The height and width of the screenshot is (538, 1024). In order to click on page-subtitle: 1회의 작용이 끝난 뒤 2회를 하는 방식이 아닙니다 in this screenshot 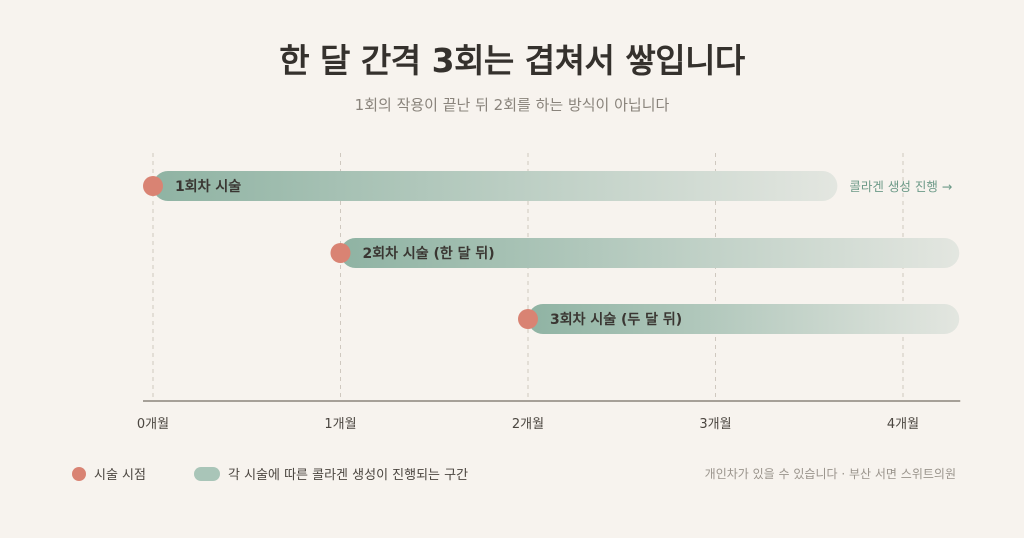, I will do `click(512, 105)`.